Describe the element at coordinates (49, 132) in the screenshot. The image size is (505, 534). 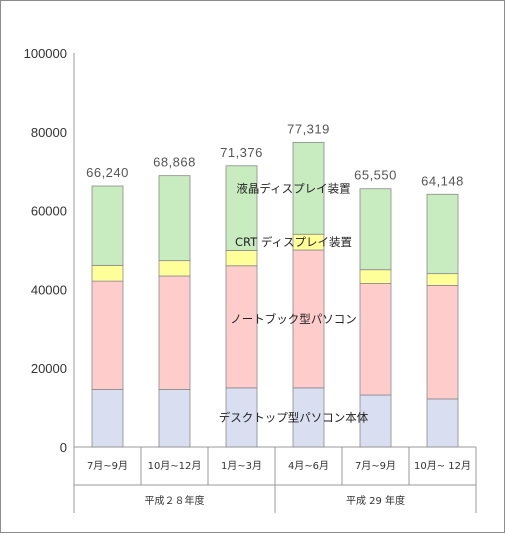
I see `y-tick-label: 80000` at that location.